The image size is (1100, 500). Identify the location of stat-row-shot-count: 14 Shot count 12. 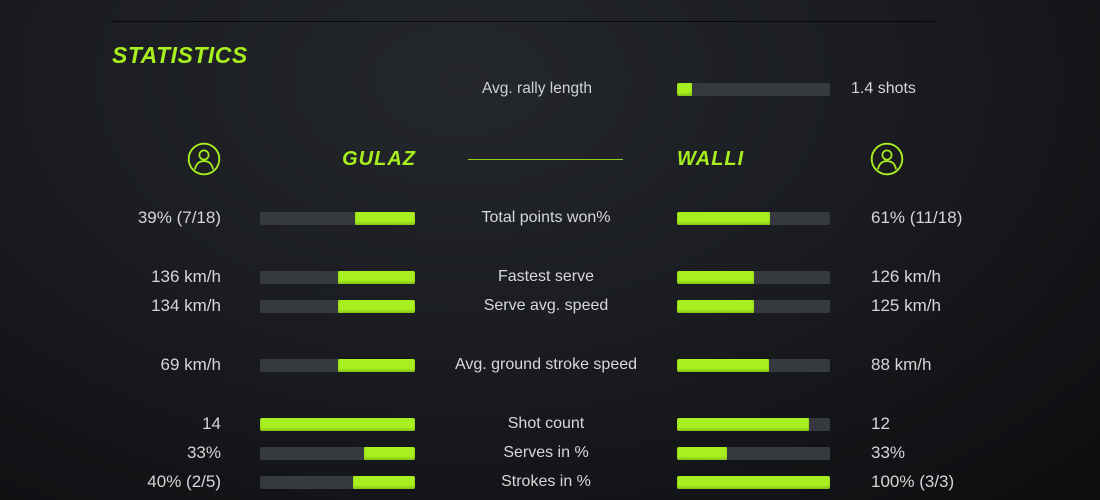
(550, 424).